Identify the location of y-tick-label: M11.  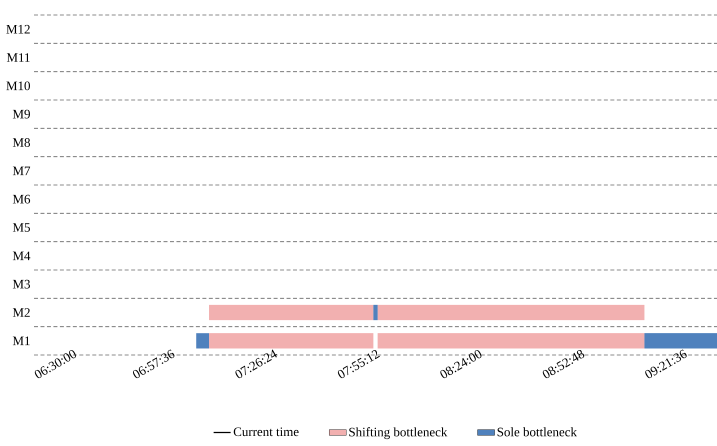
(18, 57).